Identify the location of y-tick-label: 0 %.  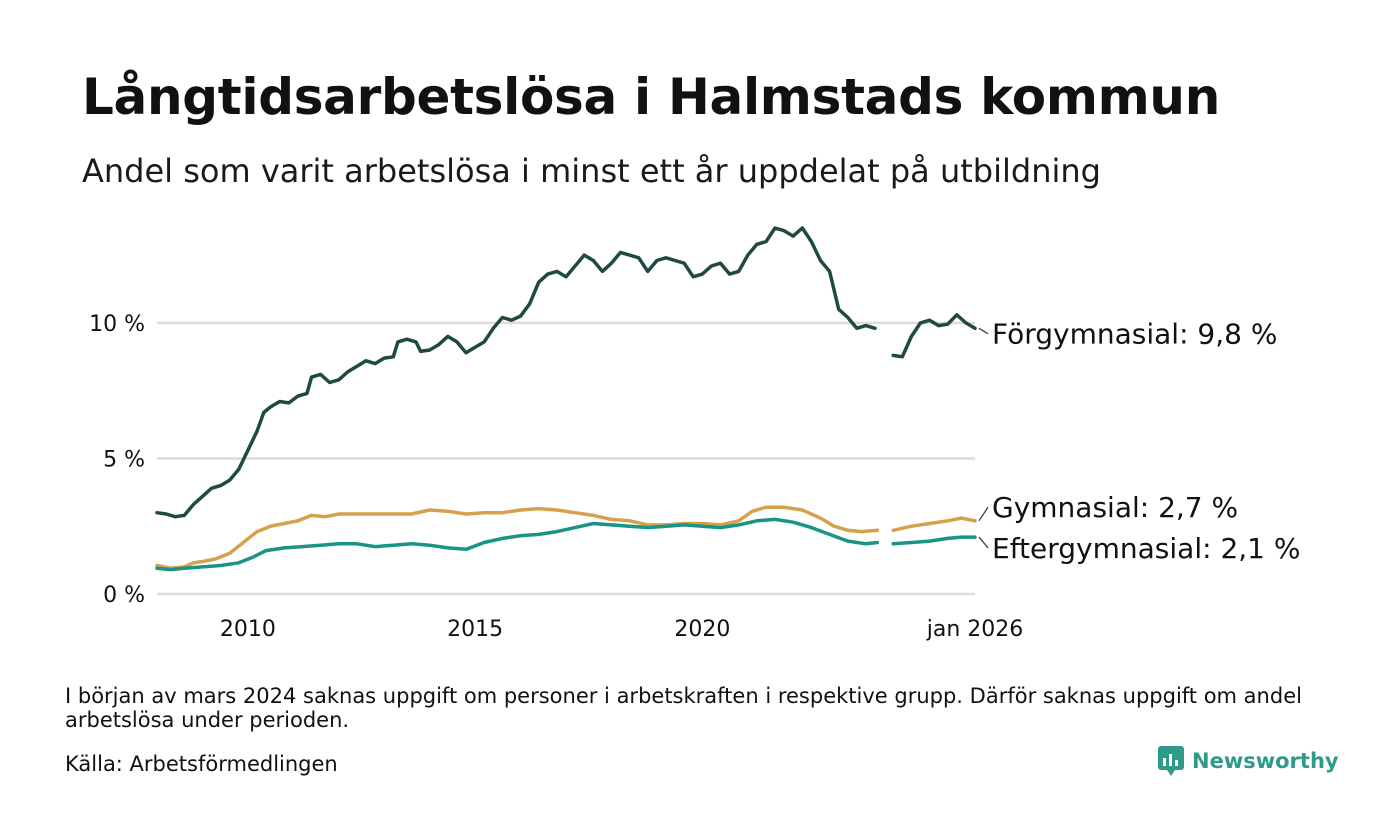
(124, 595).